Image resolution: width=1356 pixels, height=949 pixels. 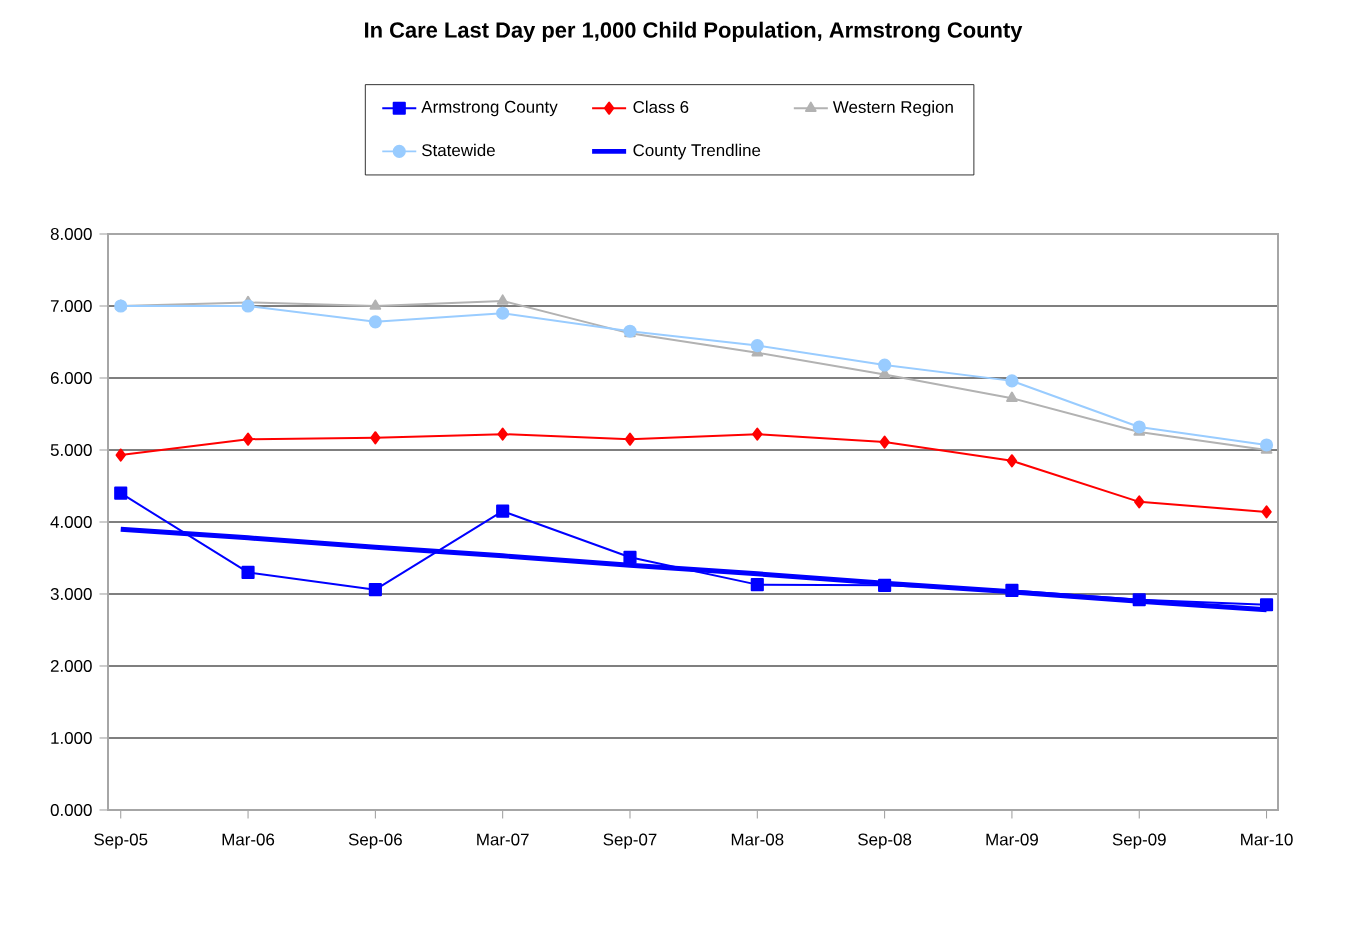 What do you see at coordinates (121, 841) in the screenshot?
I see `x-tick-label: Sep-05` at bounding box center [121, 841].